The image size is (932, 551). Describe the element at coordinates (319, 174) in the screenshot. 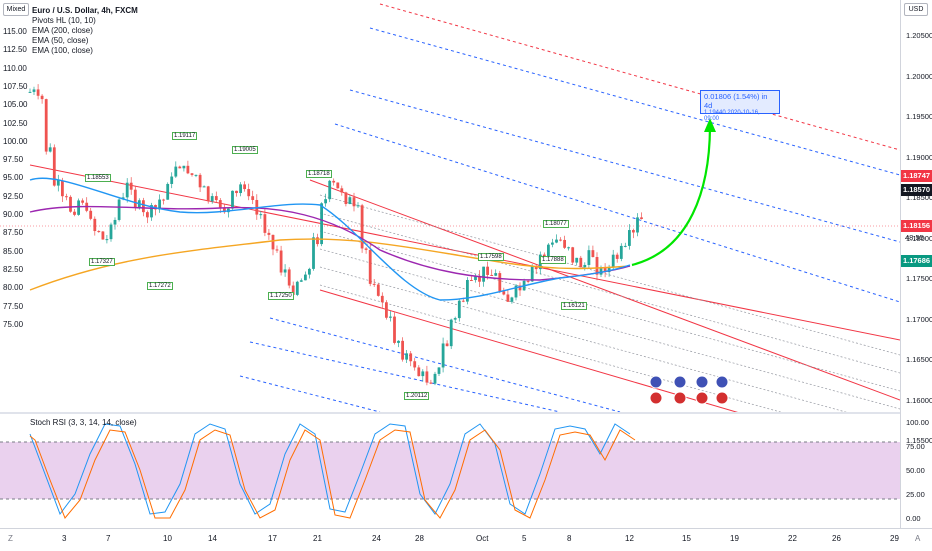

I see `pivot-label: 1.18718` at that location.